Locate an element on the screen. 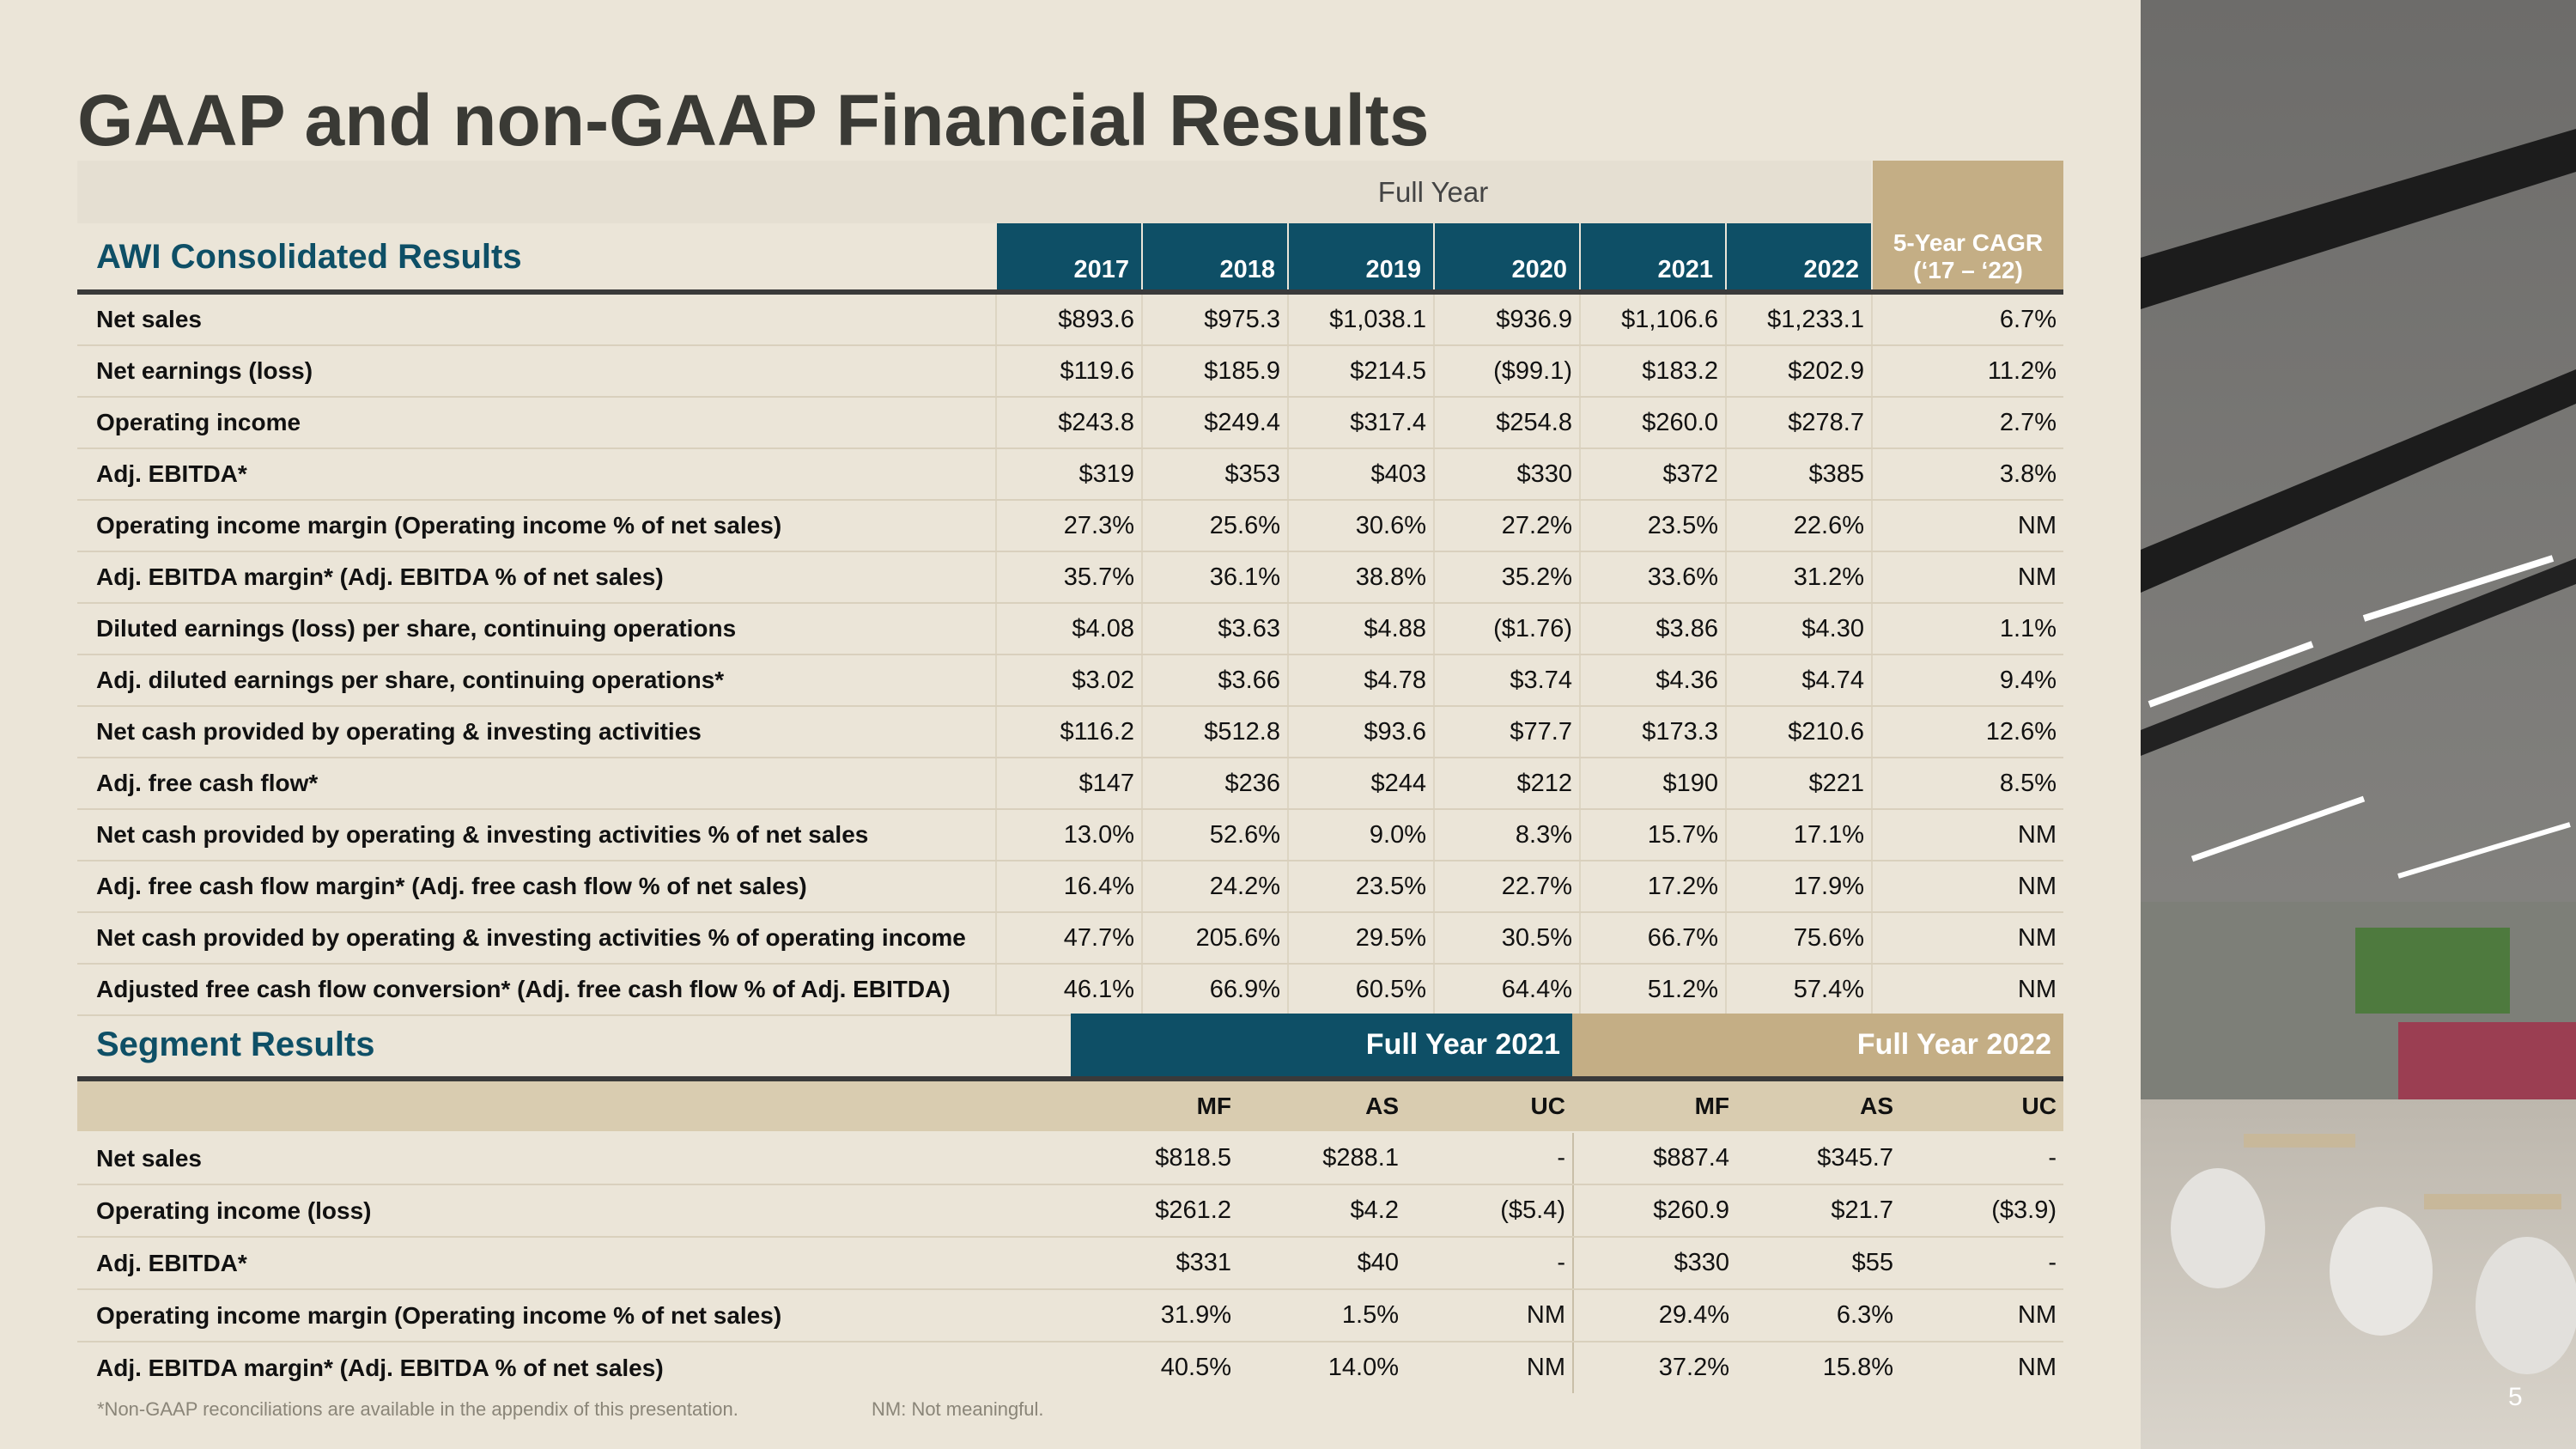  cell-value: 35.7% is located at coordinates (1068, 577).